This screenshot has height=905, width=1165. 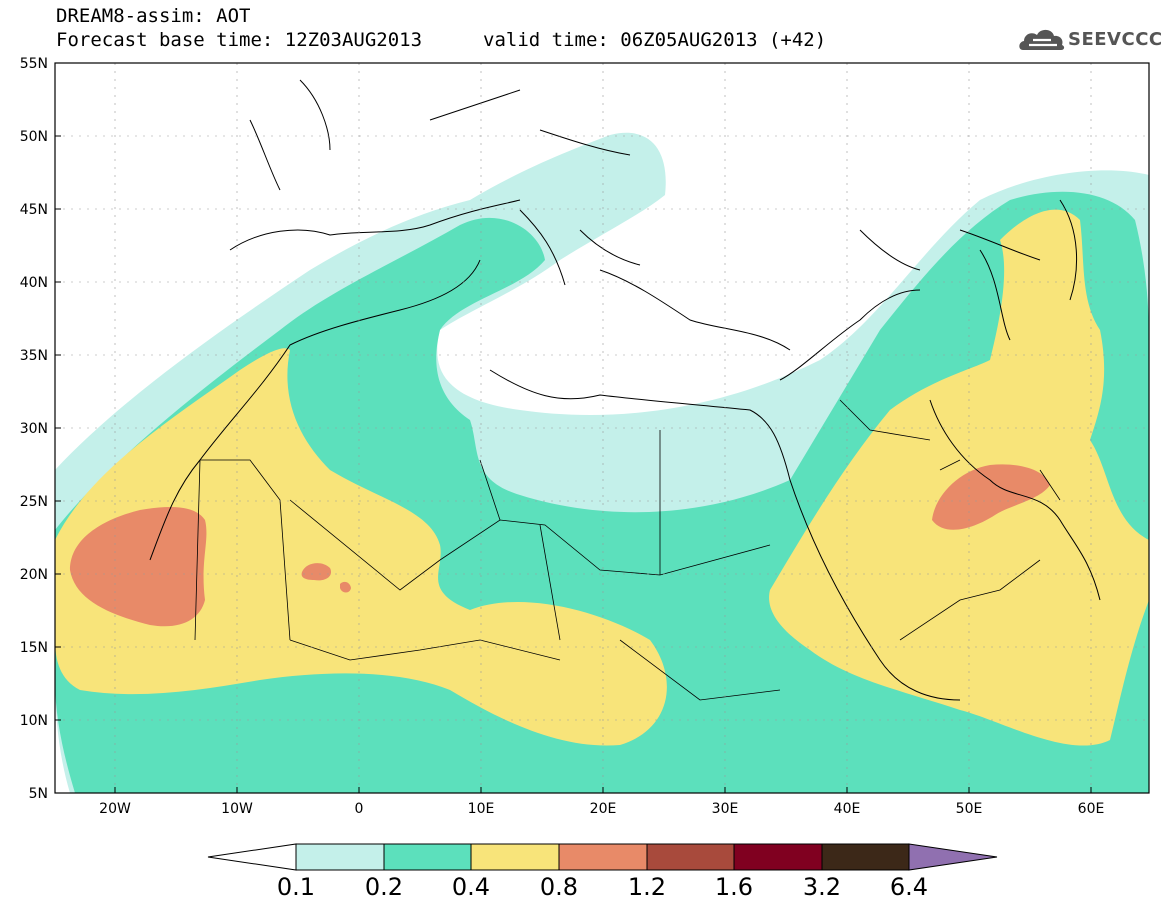 I want to click on lon-label: 0, so click(x=359, y=809).